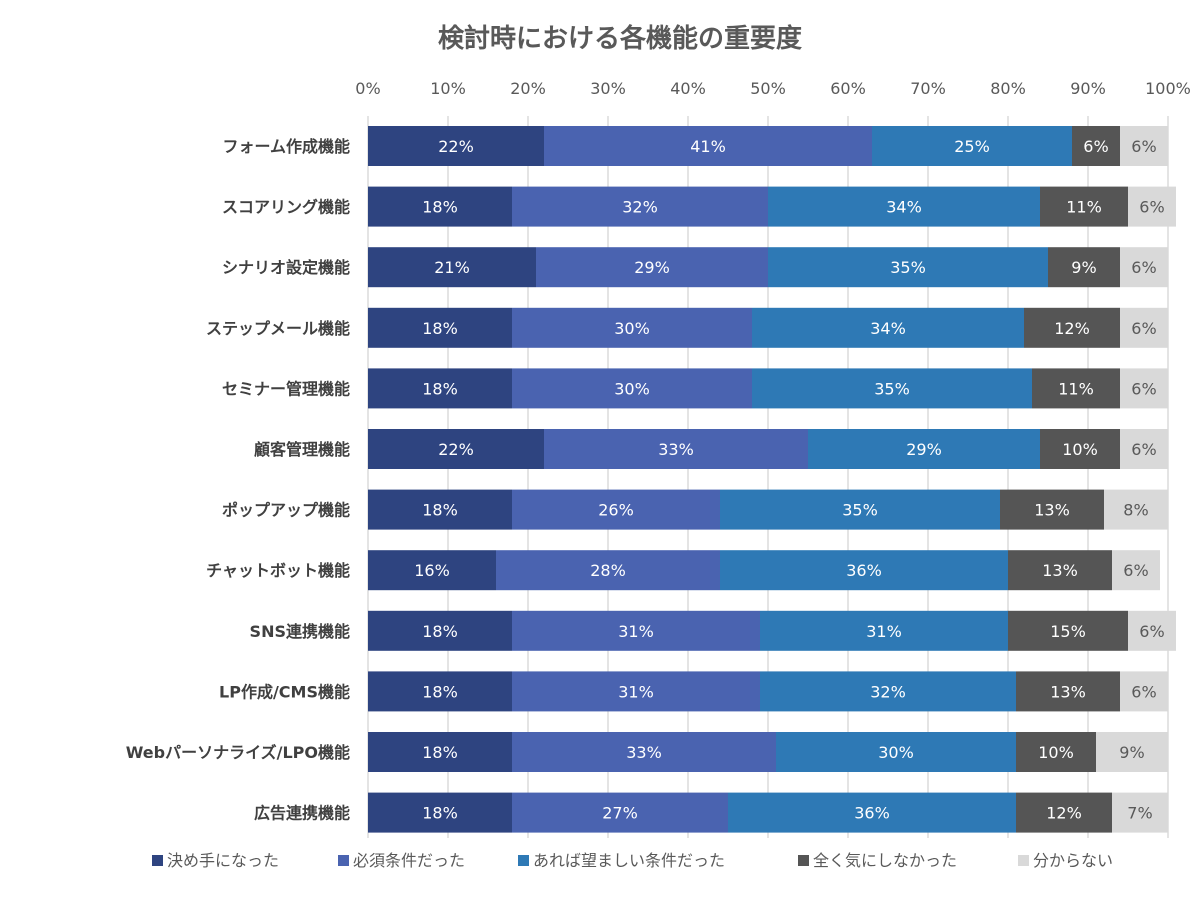 The width and height of the screenshot is (1200, 899). I want to click on data-label: 32%, so click(640, 207).